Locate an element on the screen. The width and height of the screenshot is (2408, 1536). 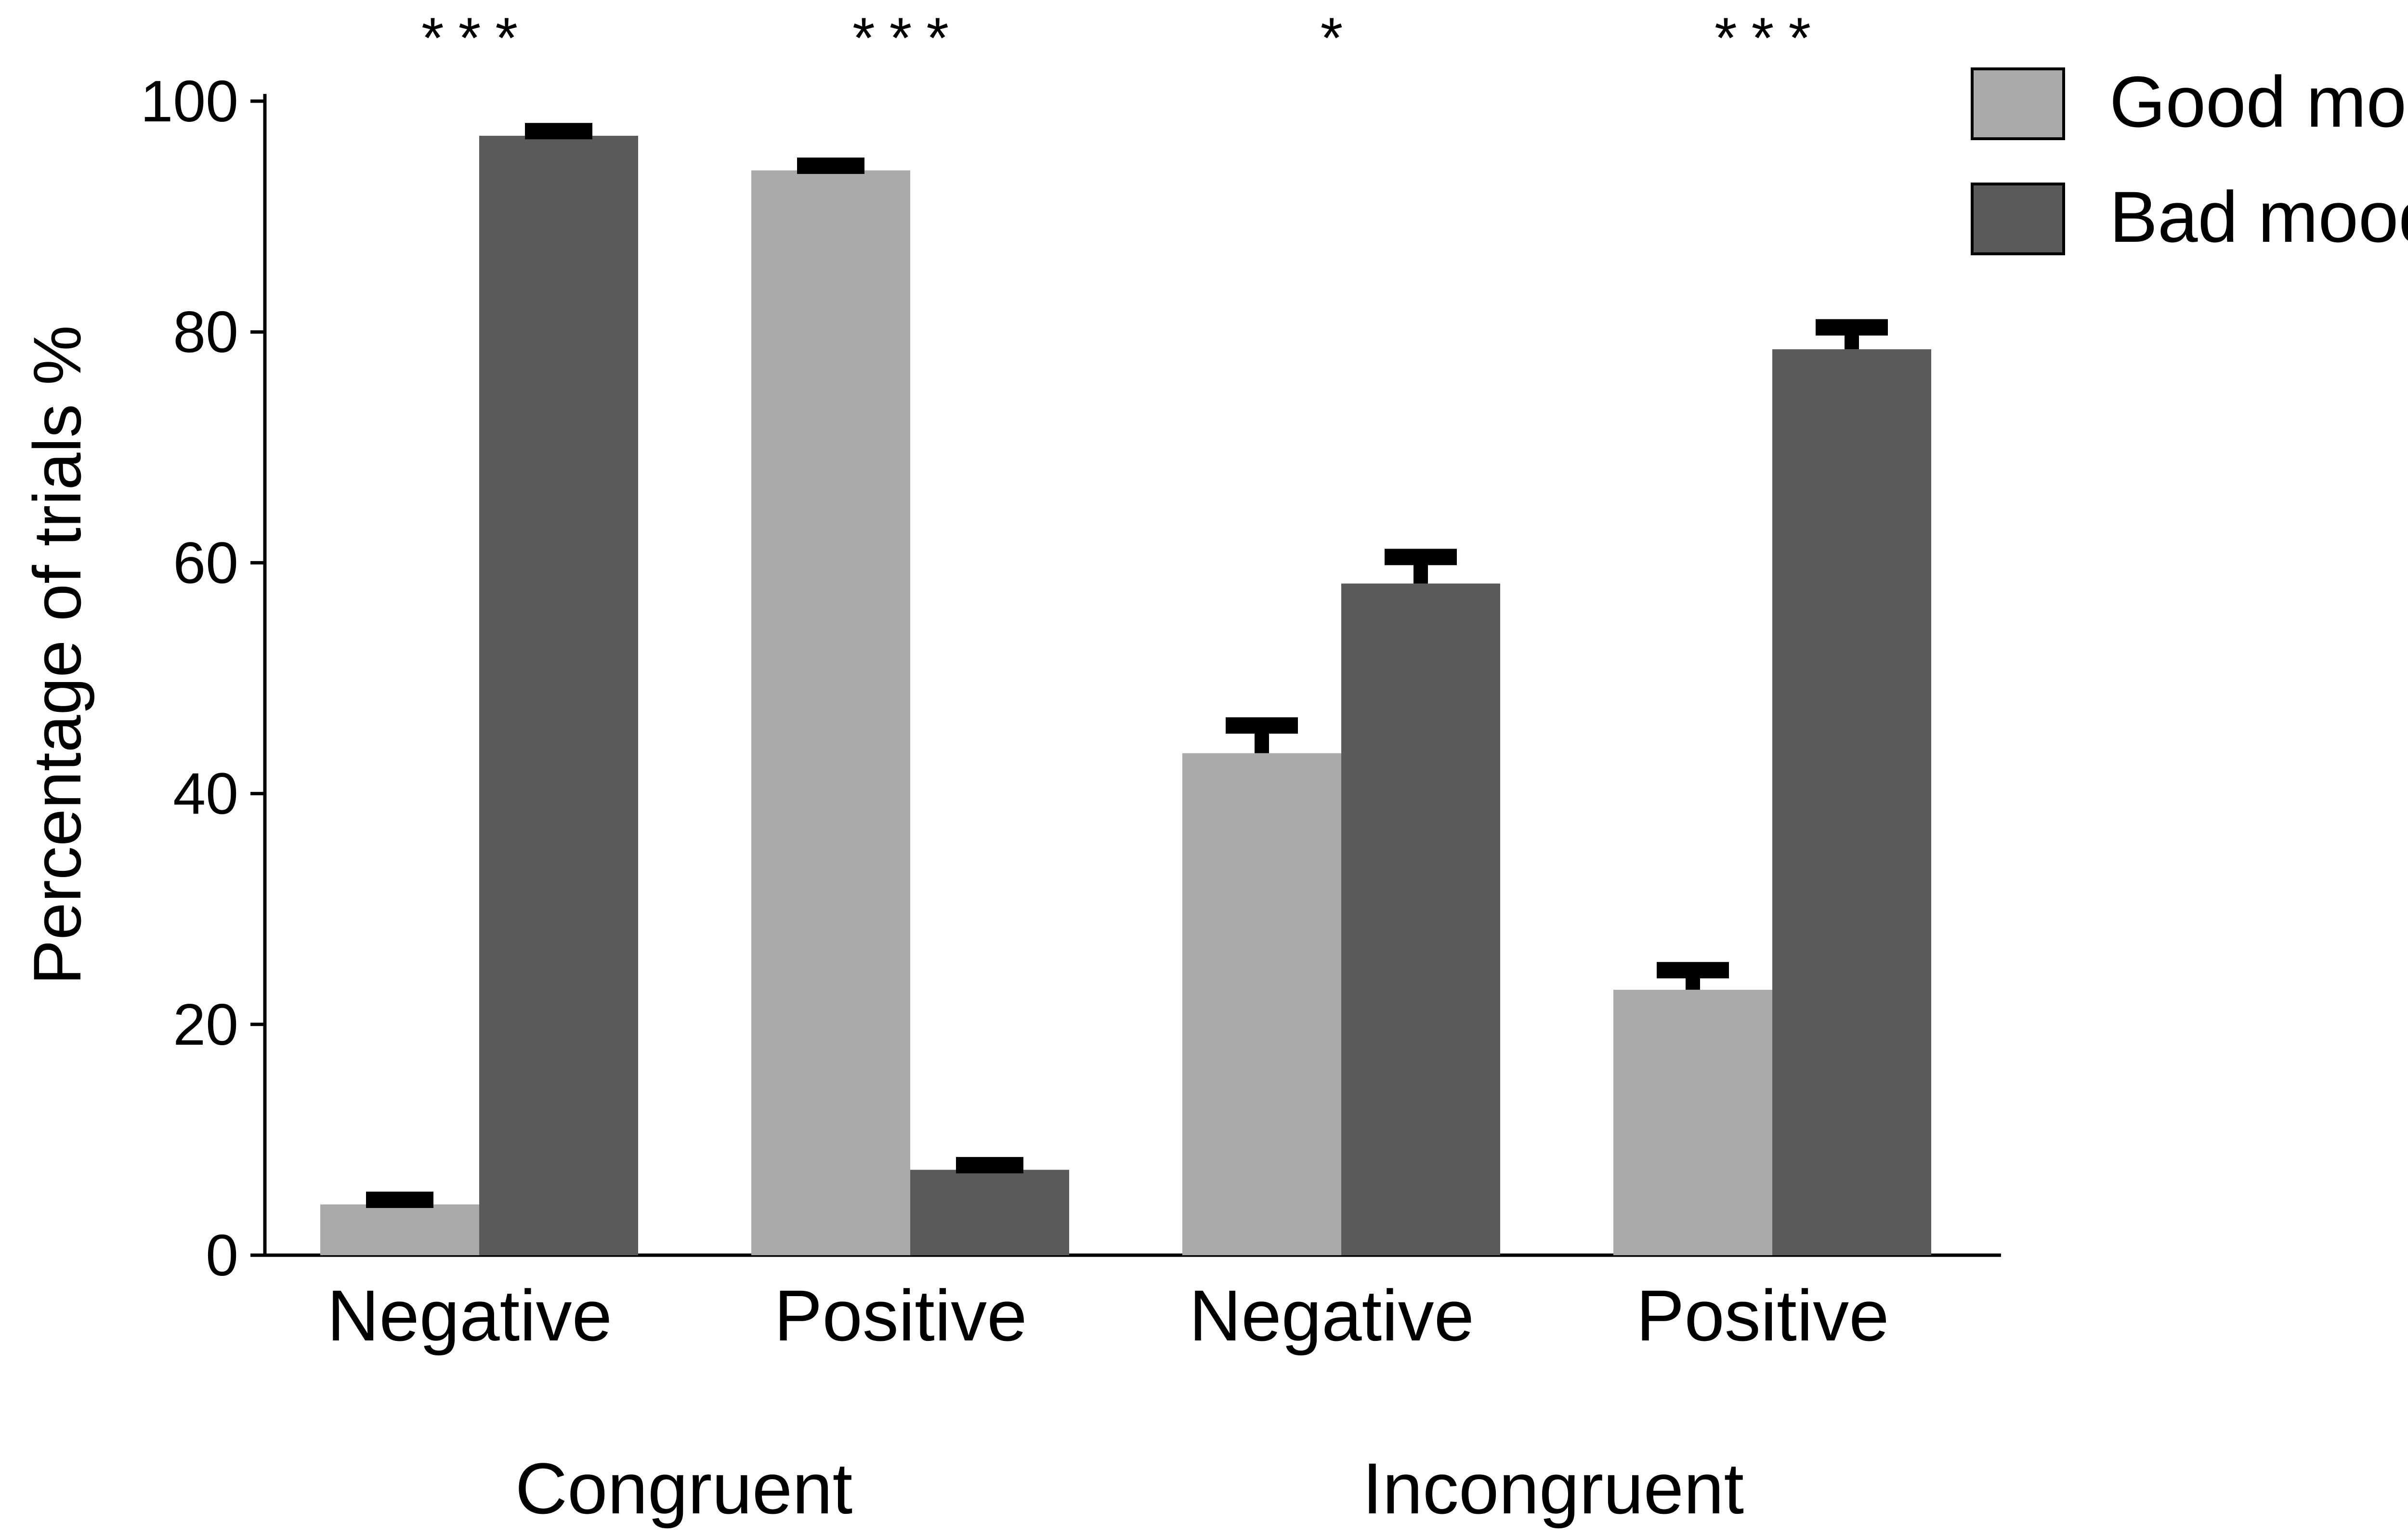
y-tick-label: 60 is located at coordinates (205, 562).